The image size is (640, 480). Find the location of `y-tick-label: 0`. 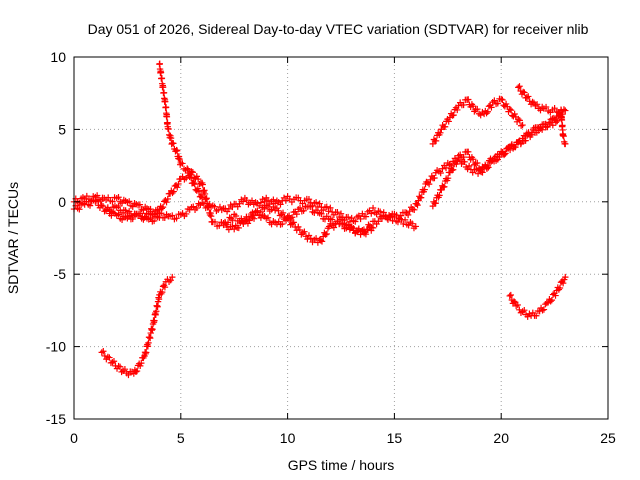

y-tick-label: 0 is located at coordinates (62, 202).